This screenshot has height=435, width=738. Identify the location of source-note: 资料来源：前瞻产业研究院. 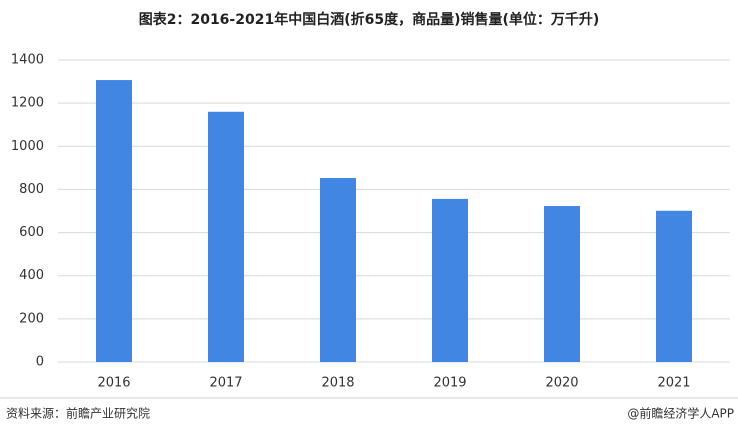
(78, 413).